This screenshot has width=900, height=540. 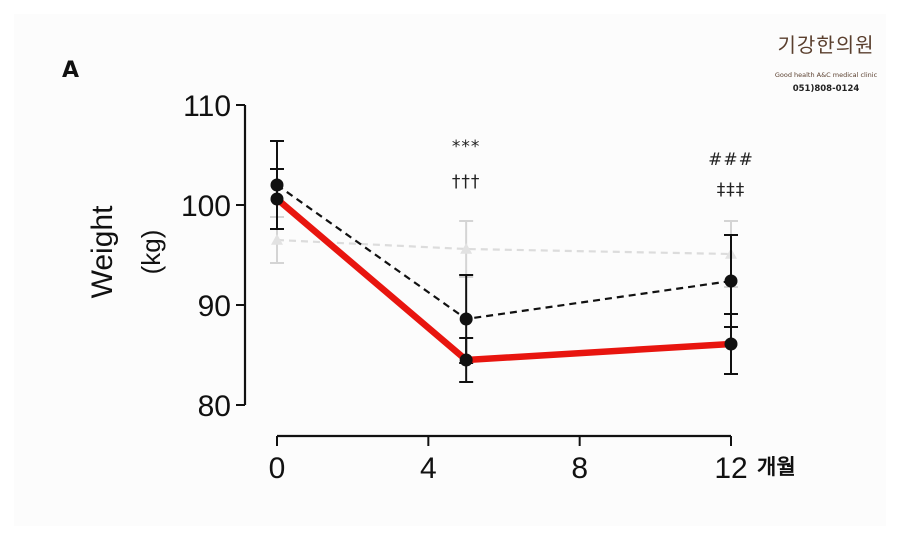 I want to click on x-tick-label: 0, so click(x=277, y=468).